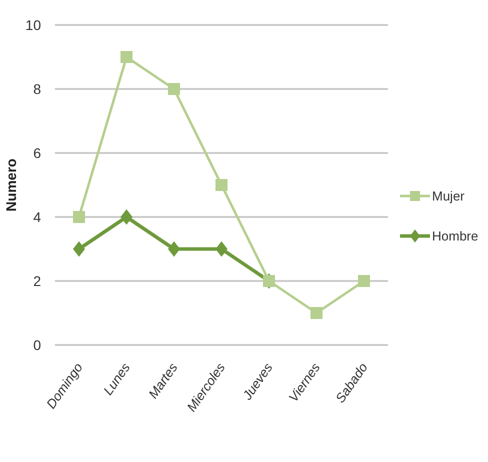 The width and height of the screenshot is (488, 462). Describe the element at coordinates (37, 216) in the screenshot. I see `y-tick-label: 4` at that location.